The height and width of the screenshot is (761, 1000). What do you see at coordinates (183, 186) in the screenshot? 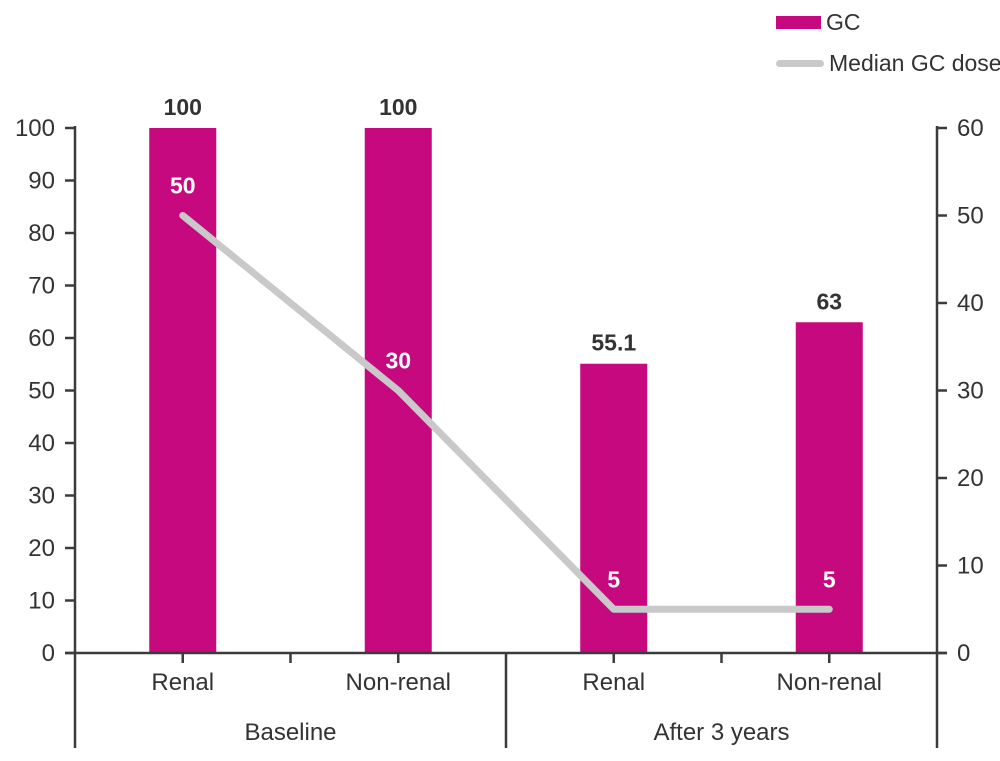
I see `line-value-label: 50` at bounding box center [183, 186].